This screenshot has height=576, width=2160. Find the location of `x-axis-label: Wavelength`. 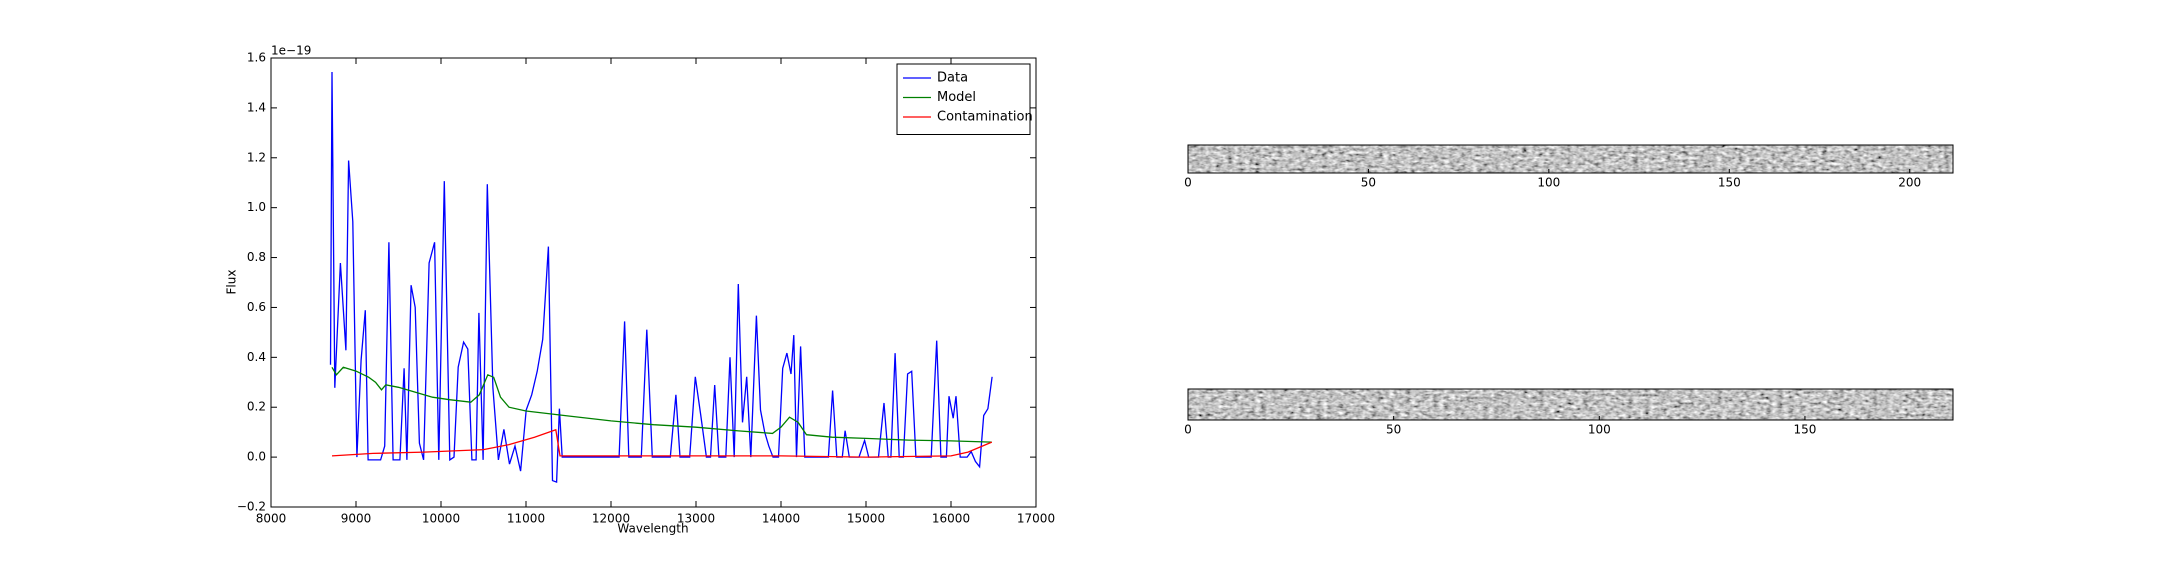

x-axis-label: Wavelength is located at coordinates (652, 529).